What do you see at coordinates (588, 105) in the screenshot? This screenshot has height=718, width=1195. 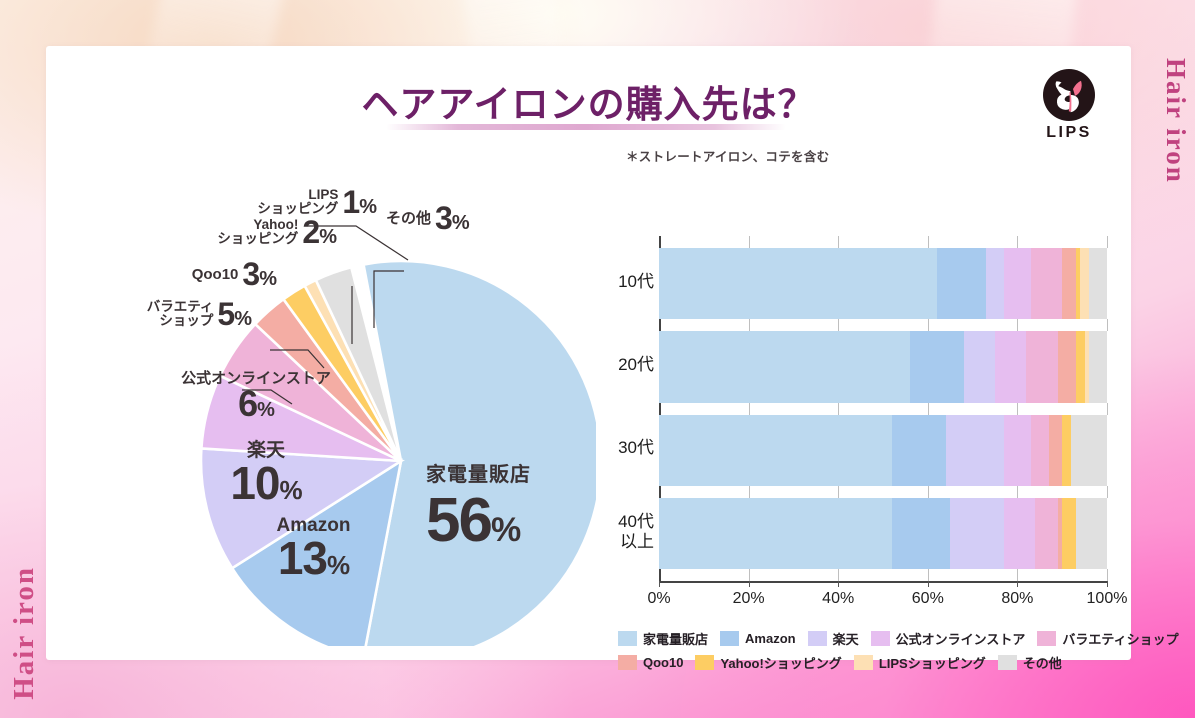 I see `page-title: ヘアアイロンの購入先は？` at bounding box center [588, 105].